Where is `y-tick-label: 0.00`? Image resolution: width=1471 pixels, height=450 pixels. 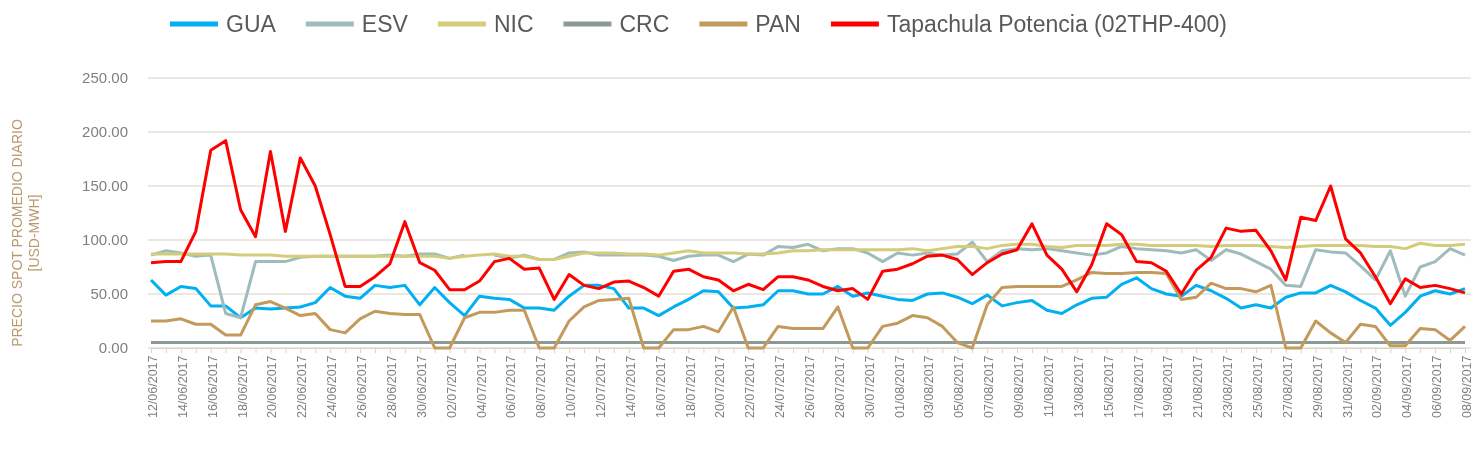
y-tick-label: 0.00 is located at coordinates (113, 348).